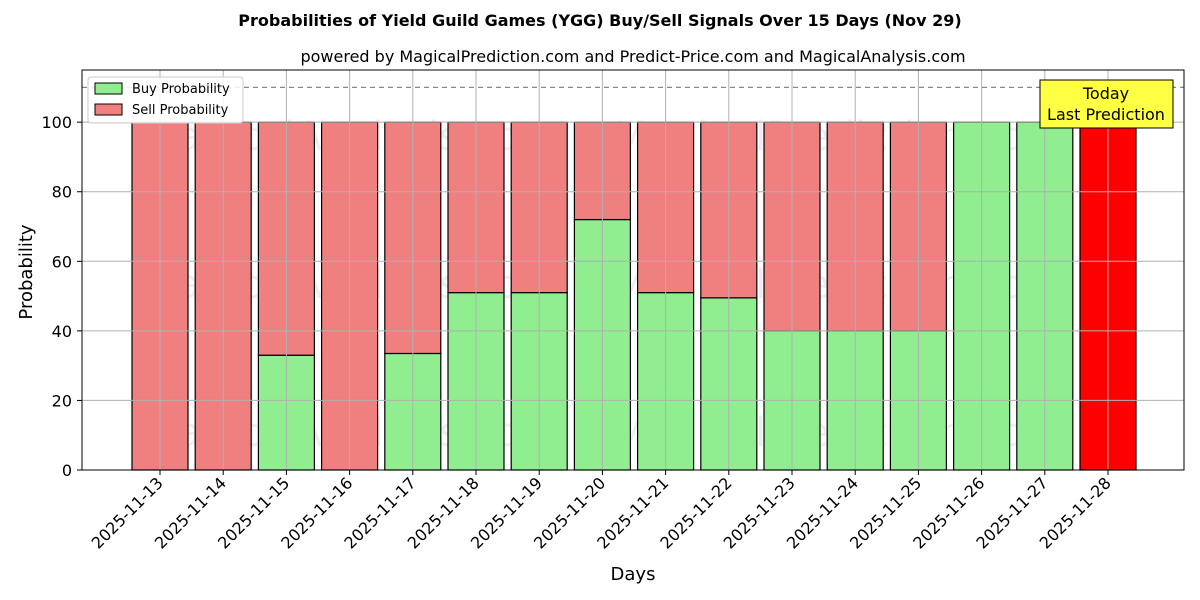  What do you see at coordinates (1106, 104) in the screenshot?
I see `annotation-box` at bounding box center [1106, 104].